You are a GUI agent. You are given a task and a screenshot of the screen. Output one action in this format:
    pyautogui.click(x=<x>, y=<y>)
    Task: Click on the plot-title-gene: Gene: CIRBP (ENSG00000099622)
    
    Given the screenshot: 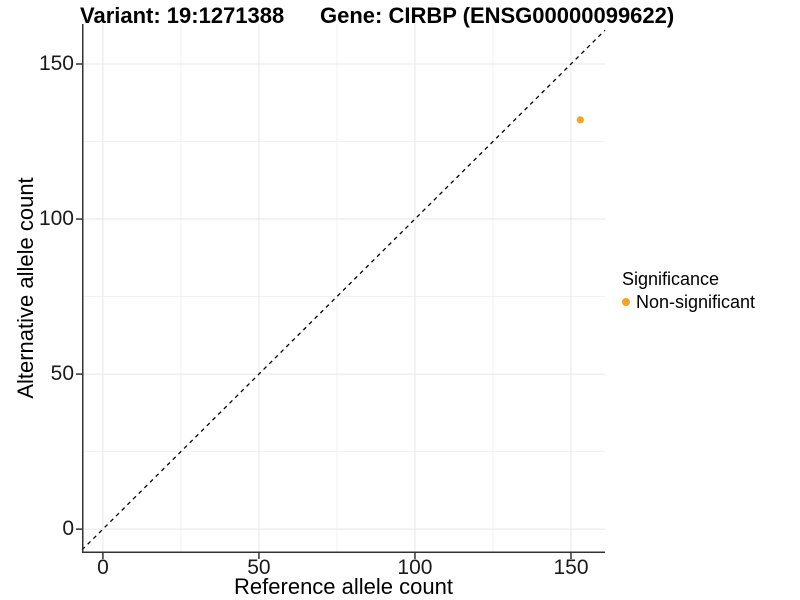 What is the action you would take?
    pyautogui.click(x=497, y=15)
    